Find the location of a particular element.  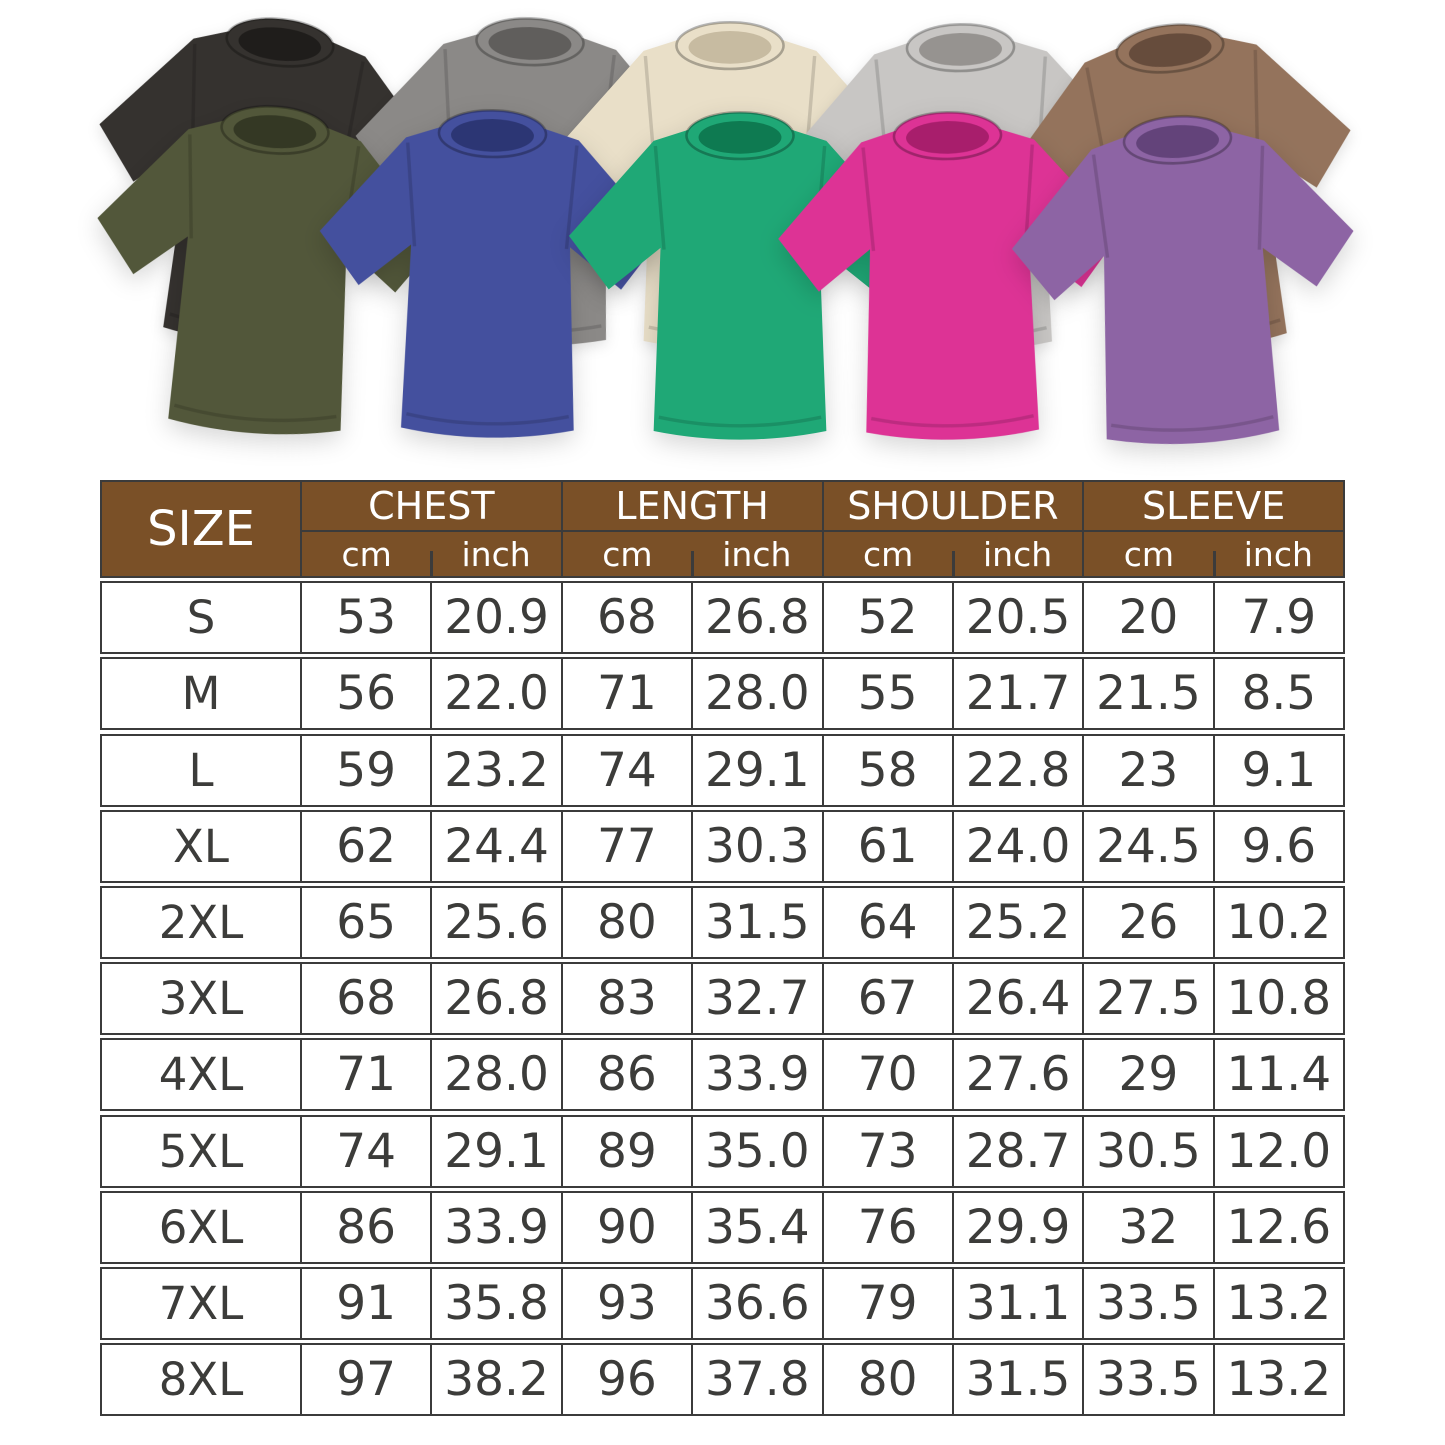

length-cm-cell: 93 is located at coordinates (625, 1303).